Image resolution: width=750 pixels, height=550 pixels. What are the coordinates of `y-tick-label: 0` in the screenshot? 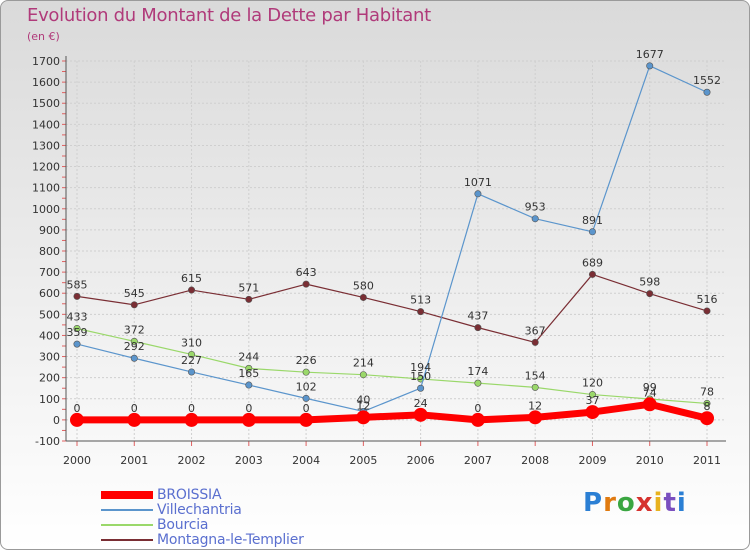 It's located at (56, 420).